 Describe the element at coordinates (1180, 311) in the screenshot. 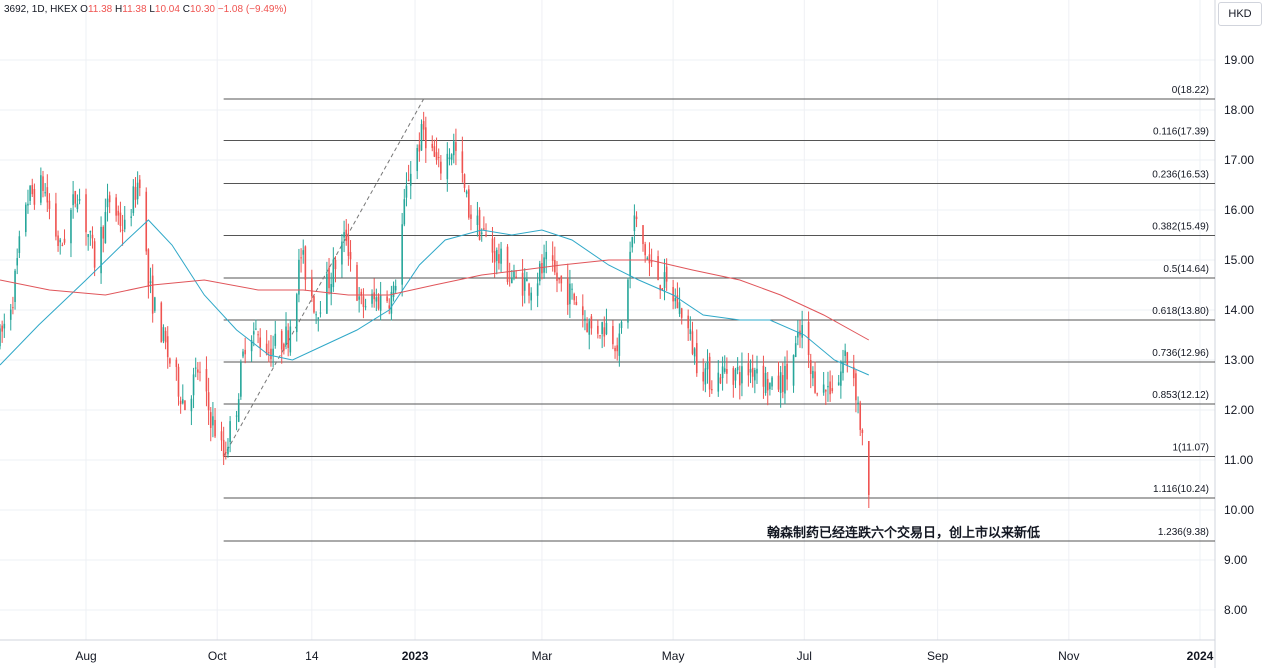

I see `fib-level-label: 0.618(13.80)` at that location.